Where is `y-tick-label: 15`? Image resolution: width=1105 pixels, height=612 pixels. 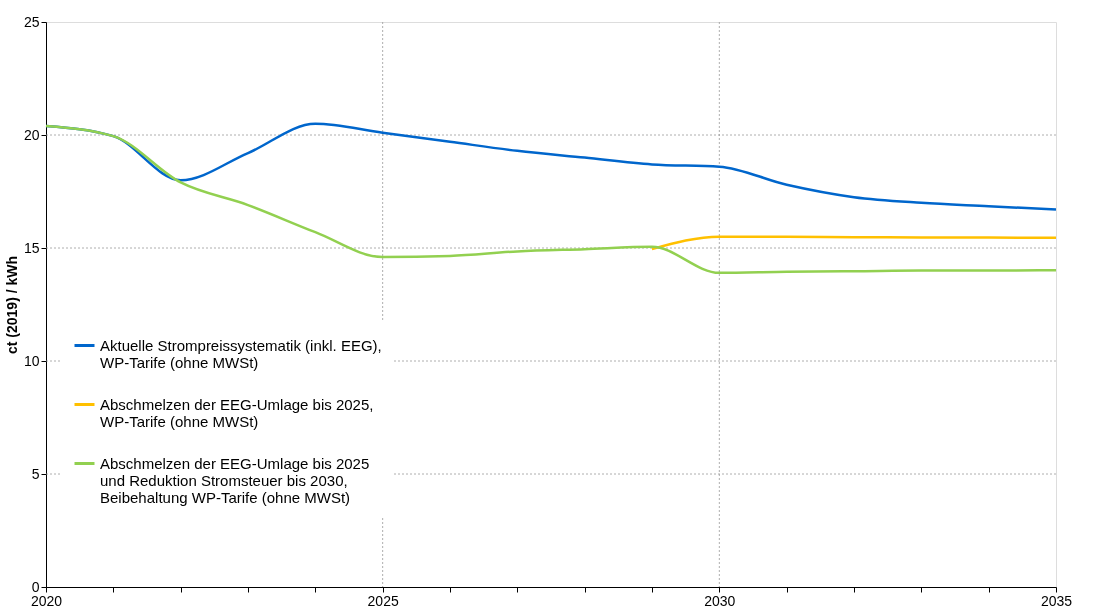 y-tick-label: 15 is located at coordinates (31, 247).